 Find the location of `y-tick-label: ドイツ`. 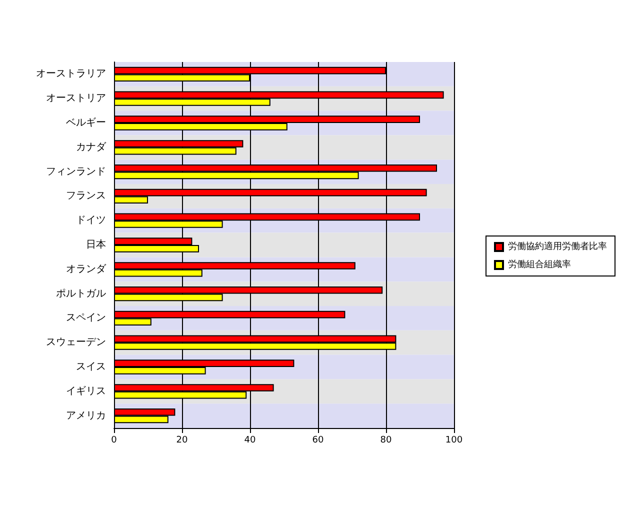

y-tick-label: ドイツ is located at coordinates (91, 220).